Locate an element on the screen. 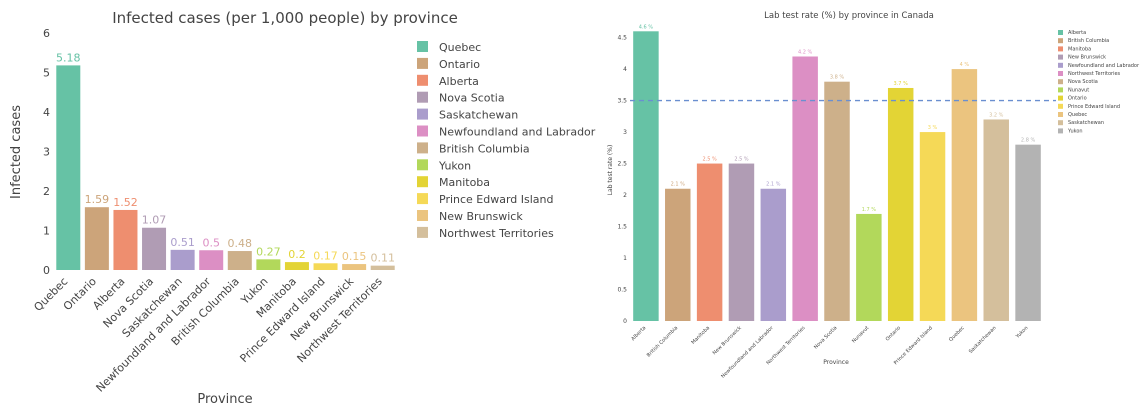 The height and width of the screenshot is (404, 1144). bar-value-label: 1.7 % is located at coordinates (869, 210).